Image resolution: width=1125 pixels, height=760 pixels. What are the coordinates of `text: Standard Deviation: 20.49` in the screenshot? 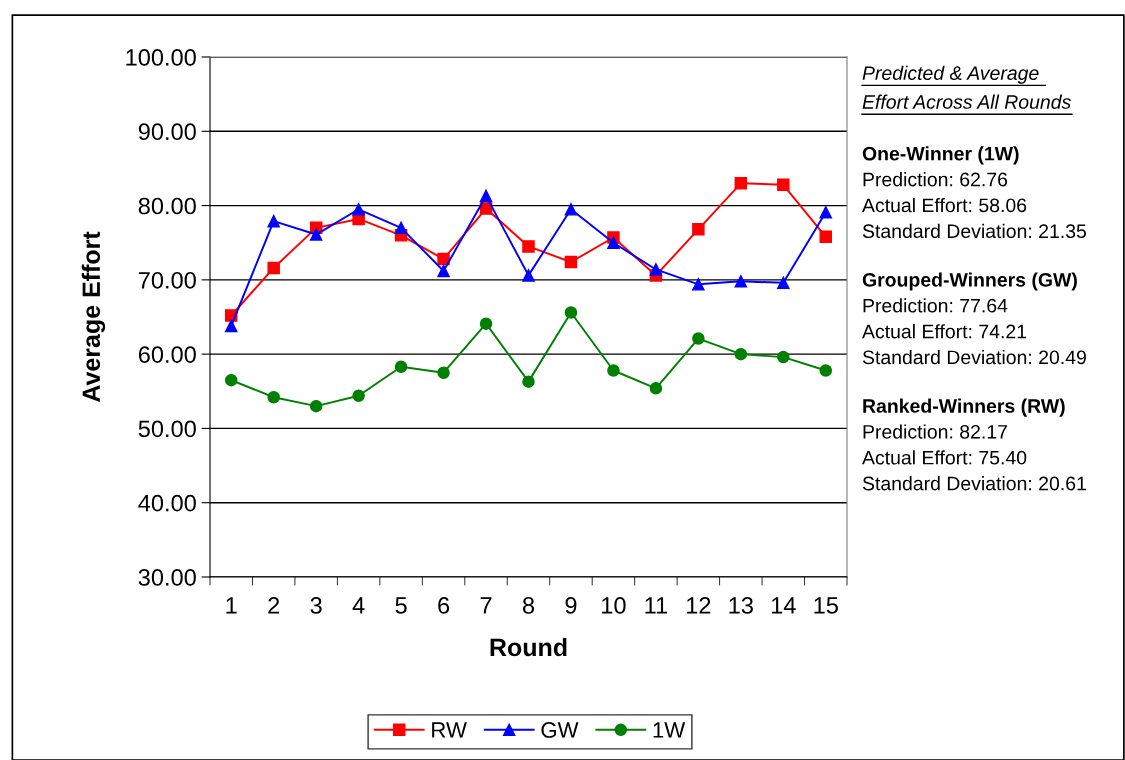 It's located at (974, 357).